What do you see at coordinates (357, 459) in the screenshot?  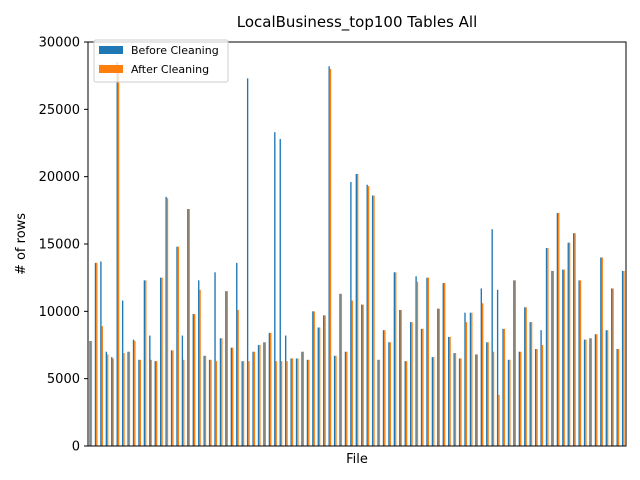 I see `x-axis-label: File` at bounding box center [357, 459].